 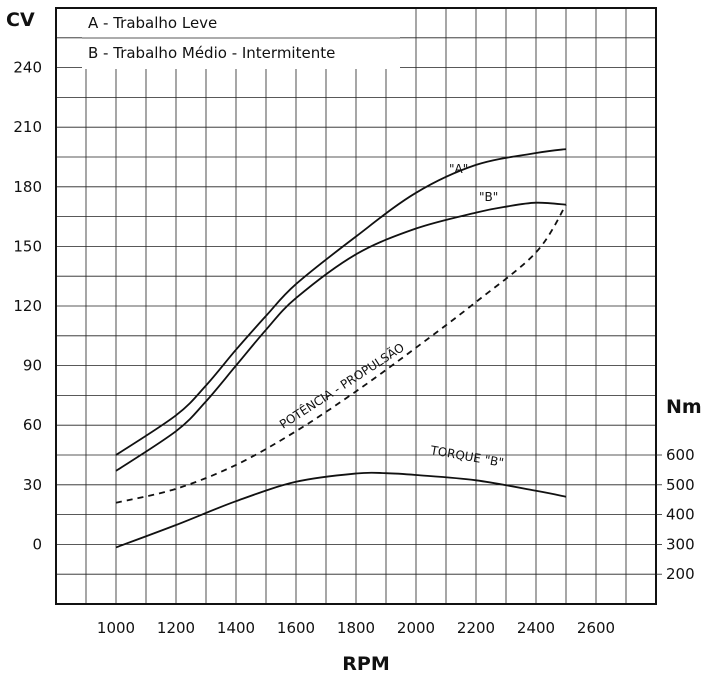 I want to click on y-tick-label: 240, so click(x=27, y=68).